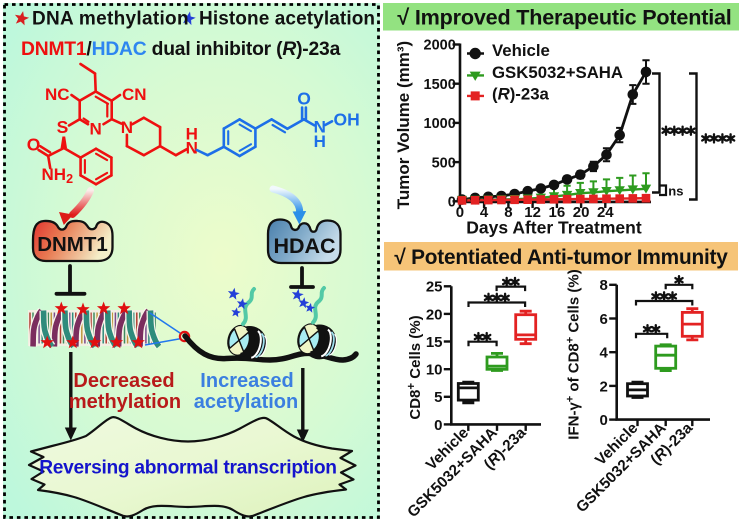  What do you see at coordinates (187, 468) in the screenshot?
I see `svg-text:Reversing abnormal transcripti: Reversing abnormal transcription` at bounding box center [187, 468].